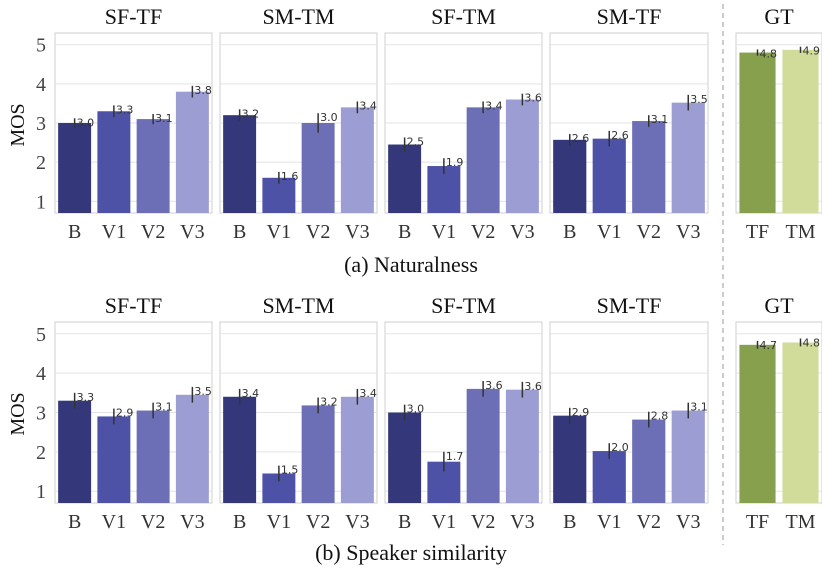 The width and height of the screenshot is (822, 570). Describe the element at coordinates (411, 552) in the screenshot. I see `speaker-similarity-caption: (b) Speaker similarity` at that location.